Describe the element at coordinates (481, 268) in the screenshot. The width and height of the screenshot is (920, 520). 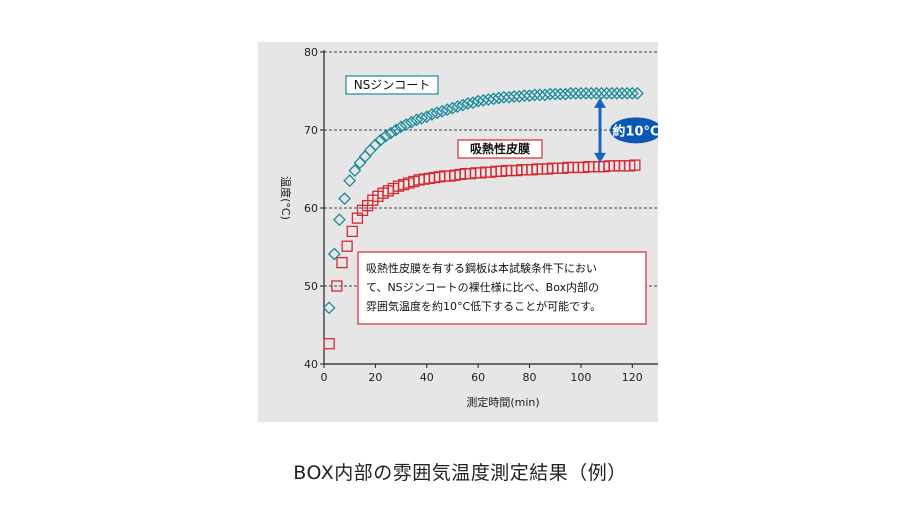
I see `note-line: 吸熱性皮膜を有する鋼板は本試験条件下におい` at that location.